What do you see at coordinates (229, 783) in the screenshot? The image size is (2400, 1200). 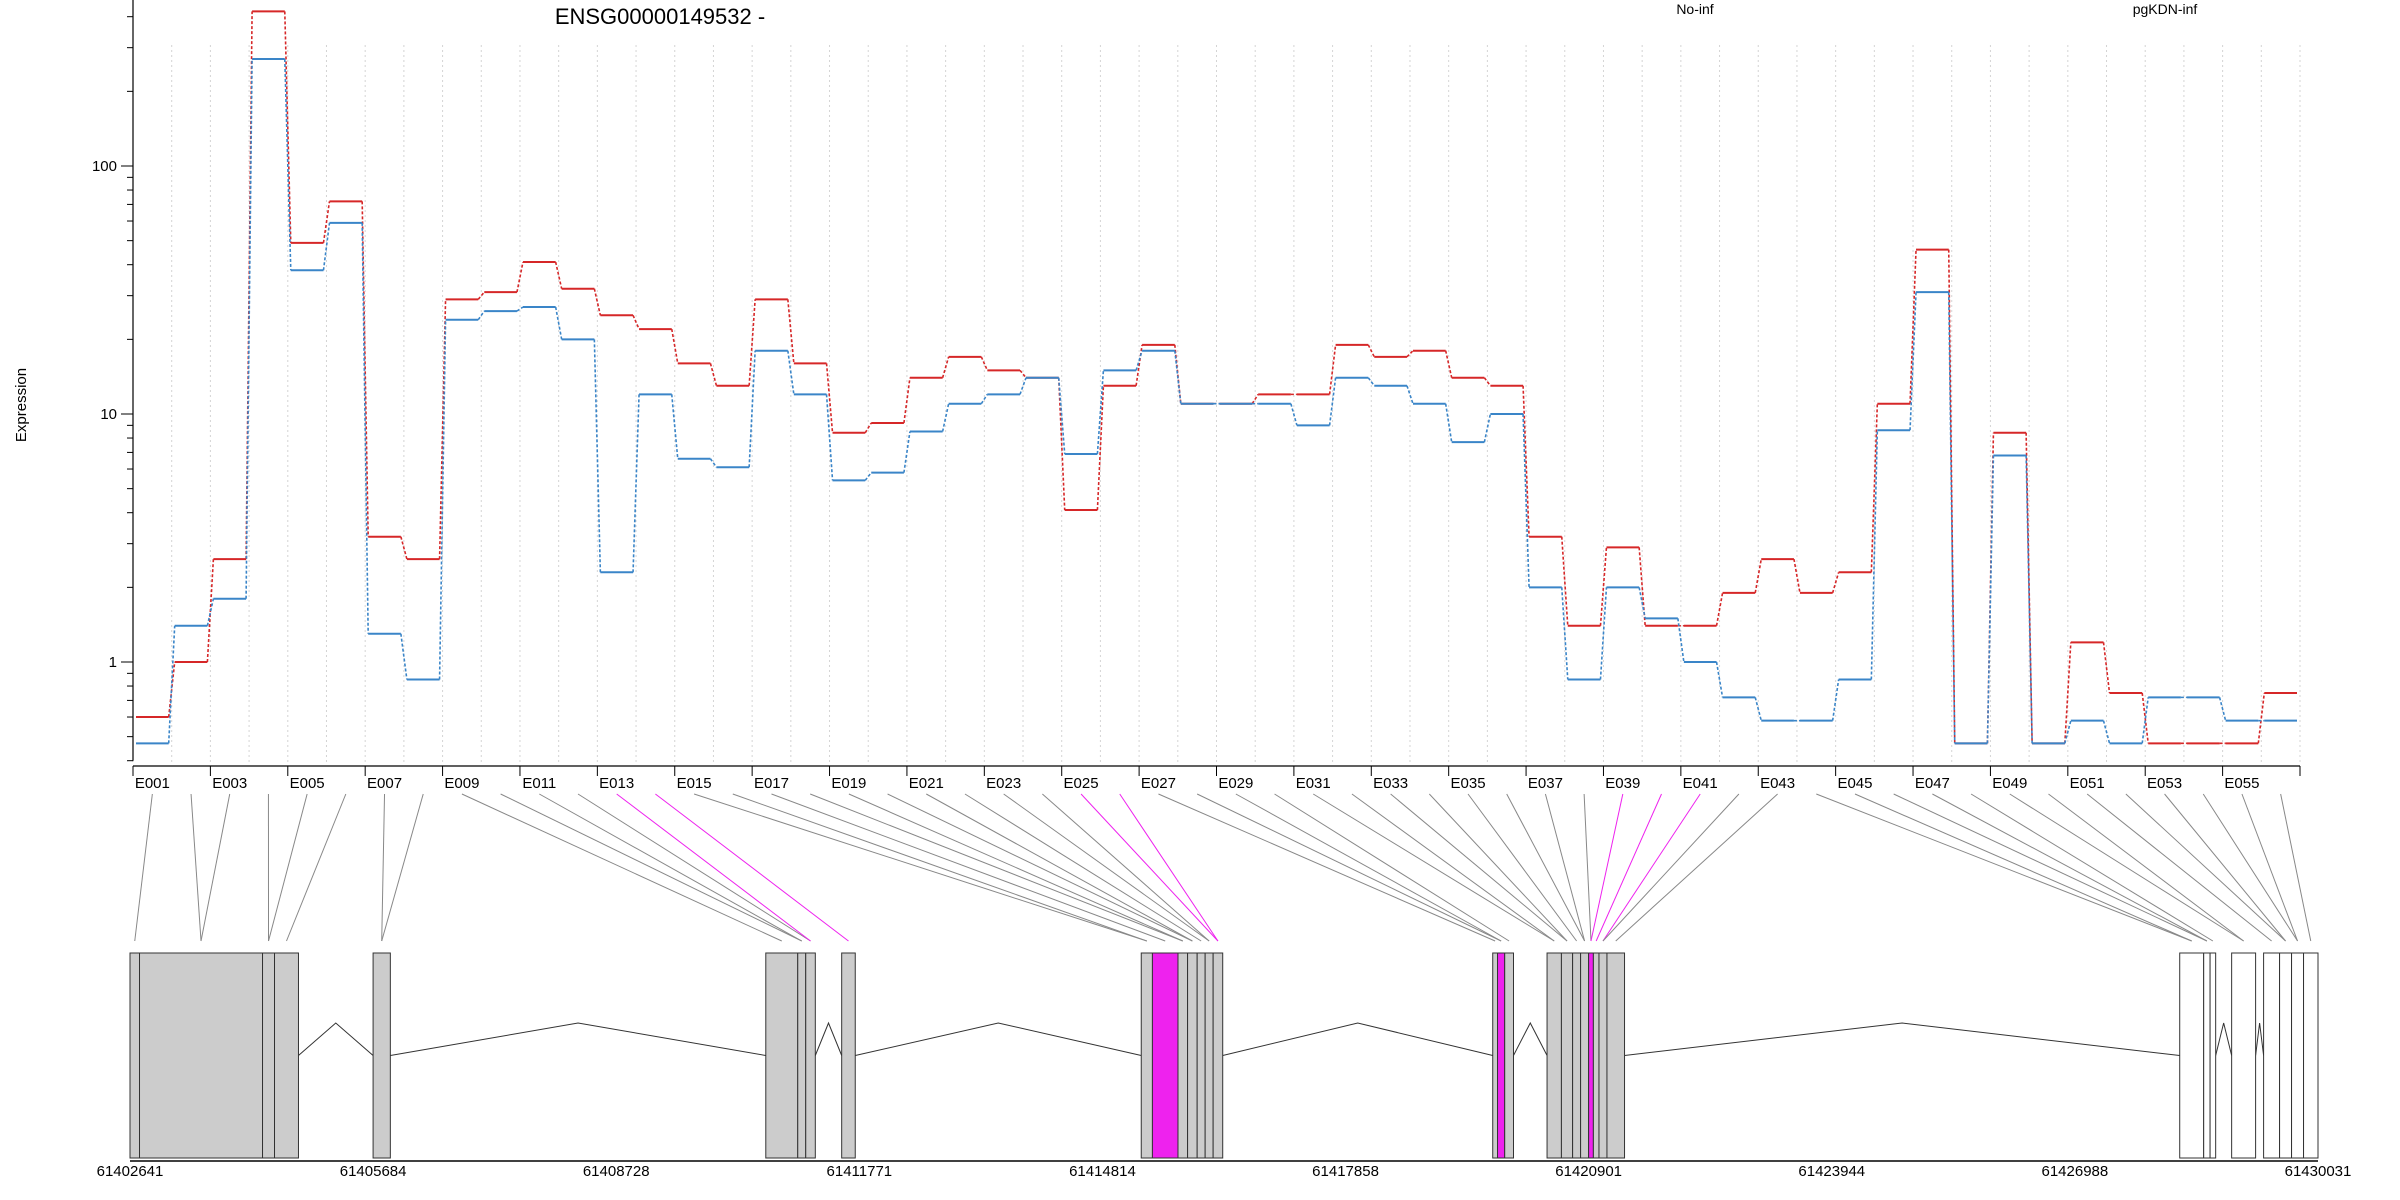 I see `x-tick-label: E003` at bounding box center [229, 783].